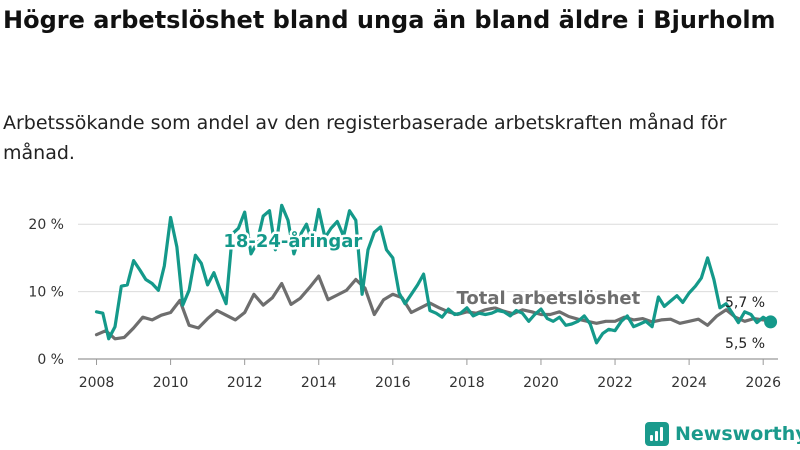  I want to click on x-tick-label: 2008, so click(97, 383).